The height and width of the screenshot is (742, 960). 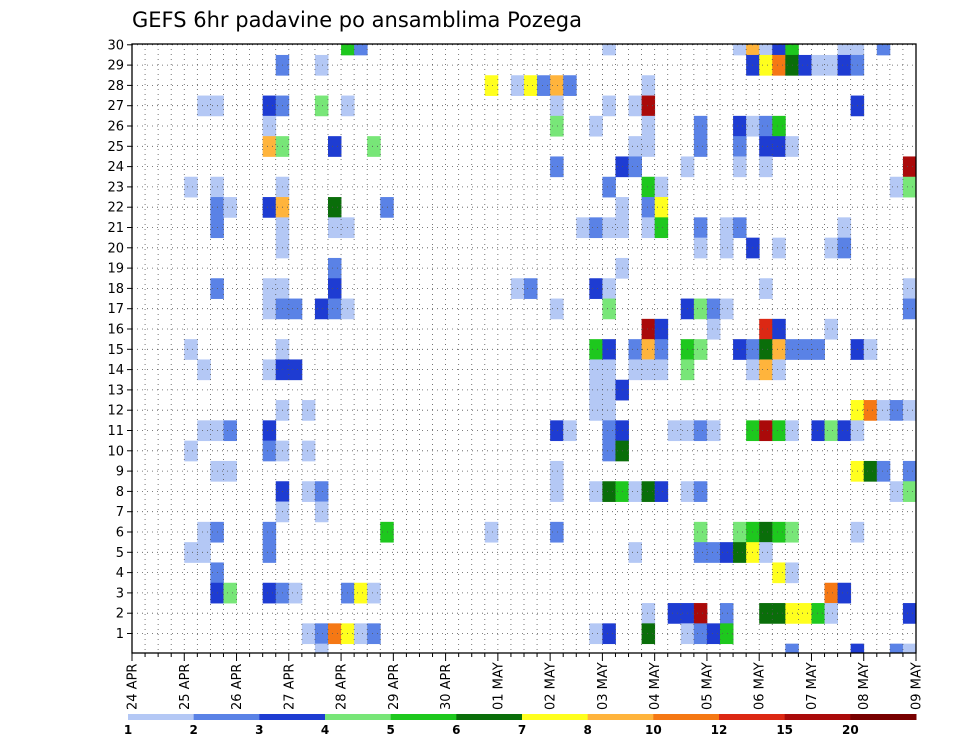 I want to click on y-tick-label: 6, so click(x=120, y=533).